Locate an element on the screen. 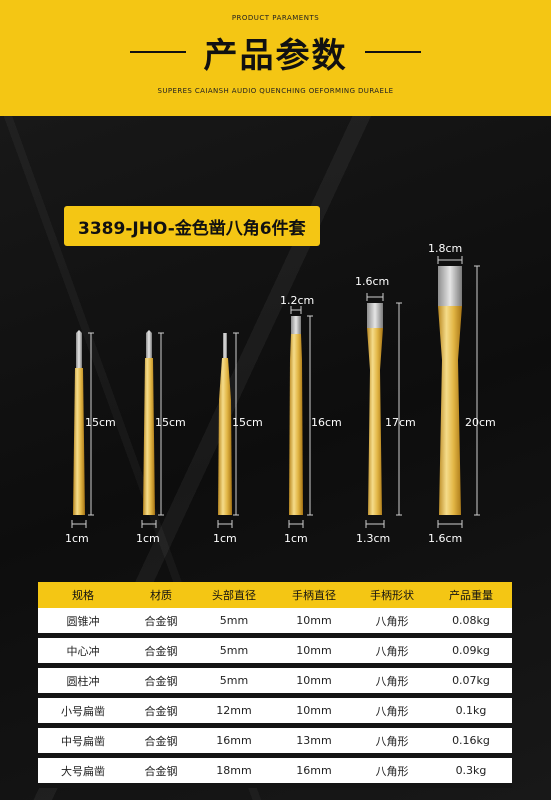 This screenshot has width=551, height=800. table-row: 小号扁凿 合金钢 12mm 10mm 八角形 0.1kg is located at coordinates (275, 711).